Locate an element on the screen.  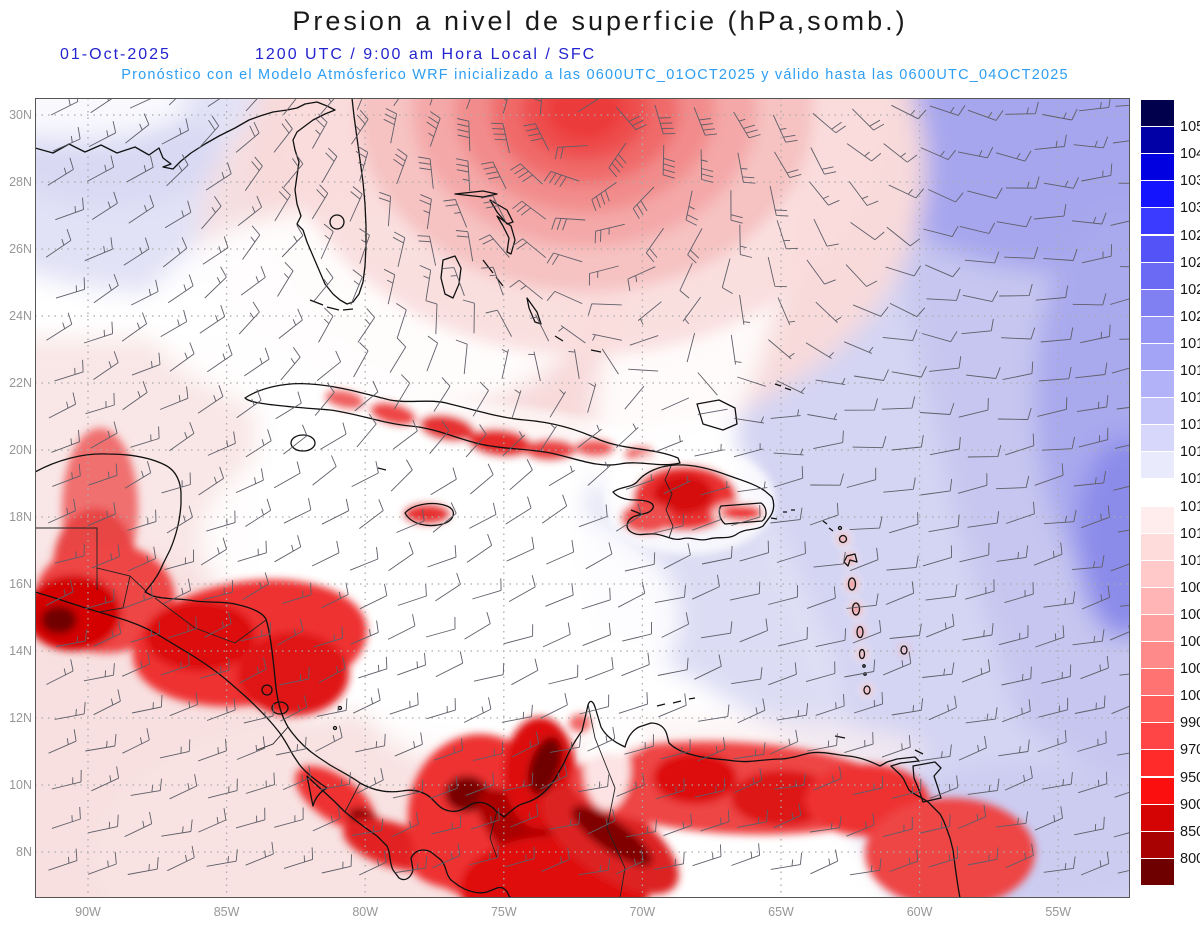
colorbar-tick-label: 1022 is located at coordinates (1190, 289).